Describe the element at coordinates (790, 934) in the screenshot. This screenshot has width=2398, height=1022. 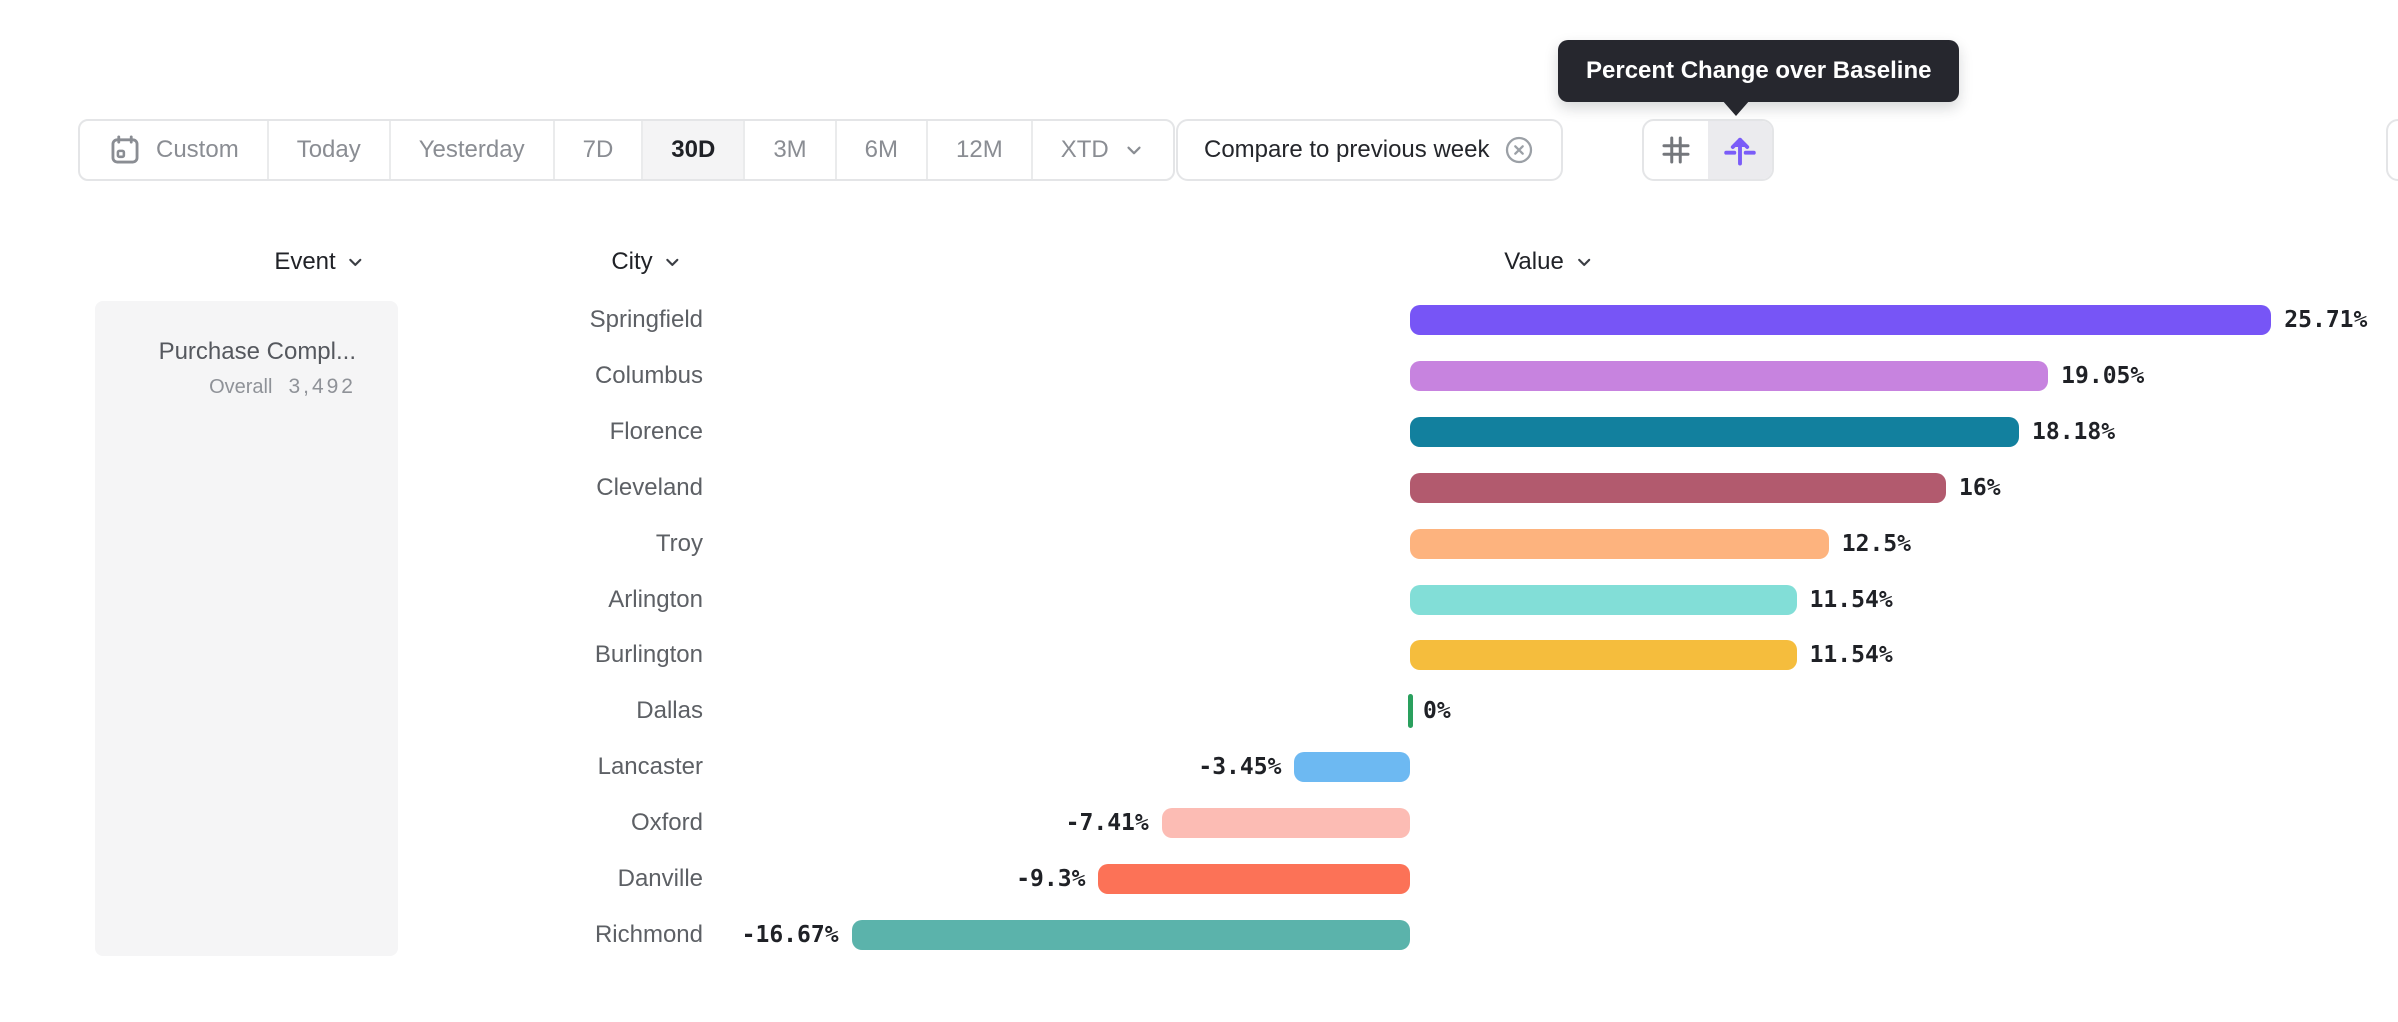
I see `value-label: -16.67%` at that location.